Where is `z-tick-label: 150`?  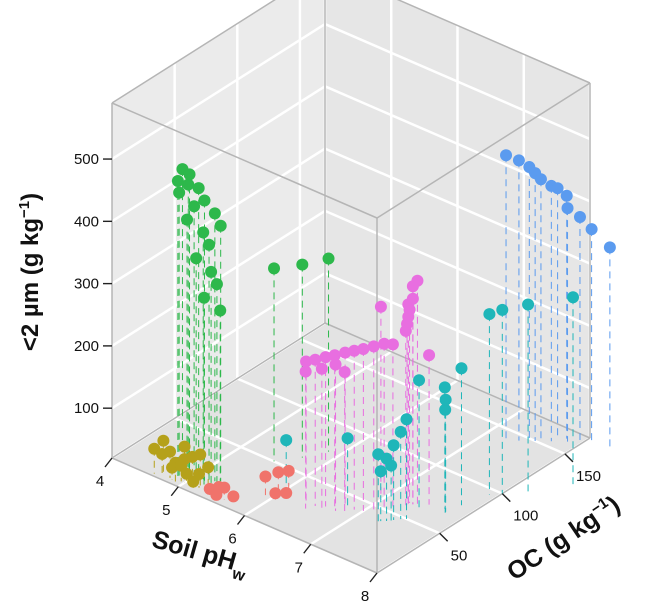
z-tick-label: 150 is located at coordinates (588, 476).